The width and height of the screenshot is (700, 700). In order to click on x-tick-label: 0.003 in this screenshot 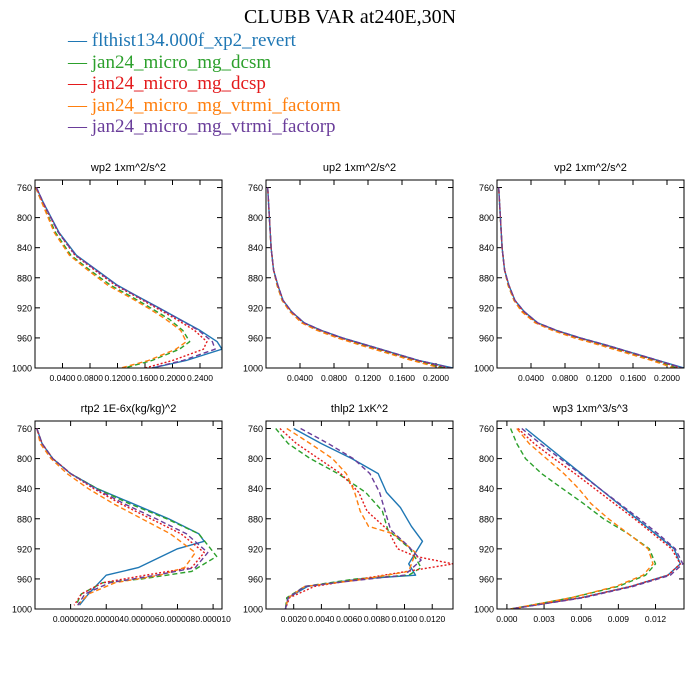, I will do `click(544, 619)`.